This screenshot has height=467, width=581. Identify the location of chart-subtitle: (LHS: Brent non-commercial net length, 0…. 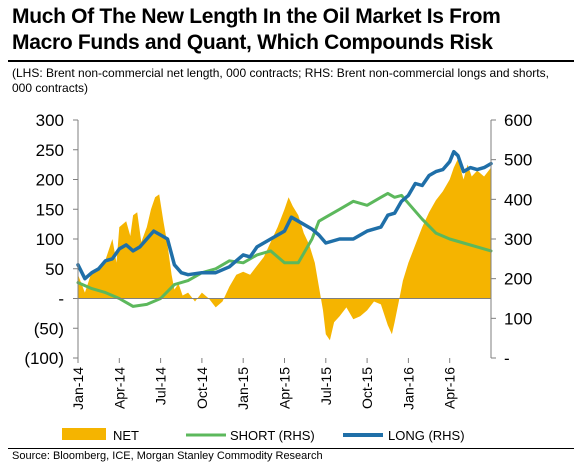
(280, 80).